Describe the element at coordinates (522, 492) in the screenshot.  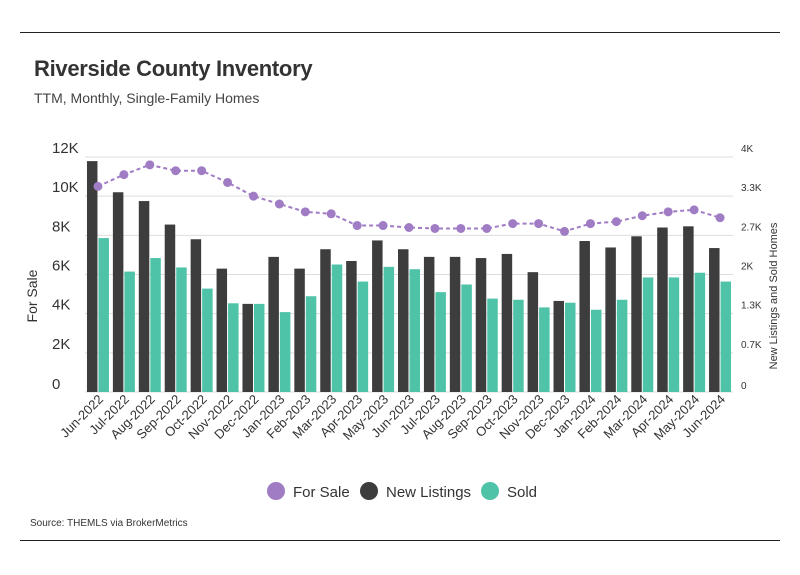
I see `legend-label: Sold` at that location.